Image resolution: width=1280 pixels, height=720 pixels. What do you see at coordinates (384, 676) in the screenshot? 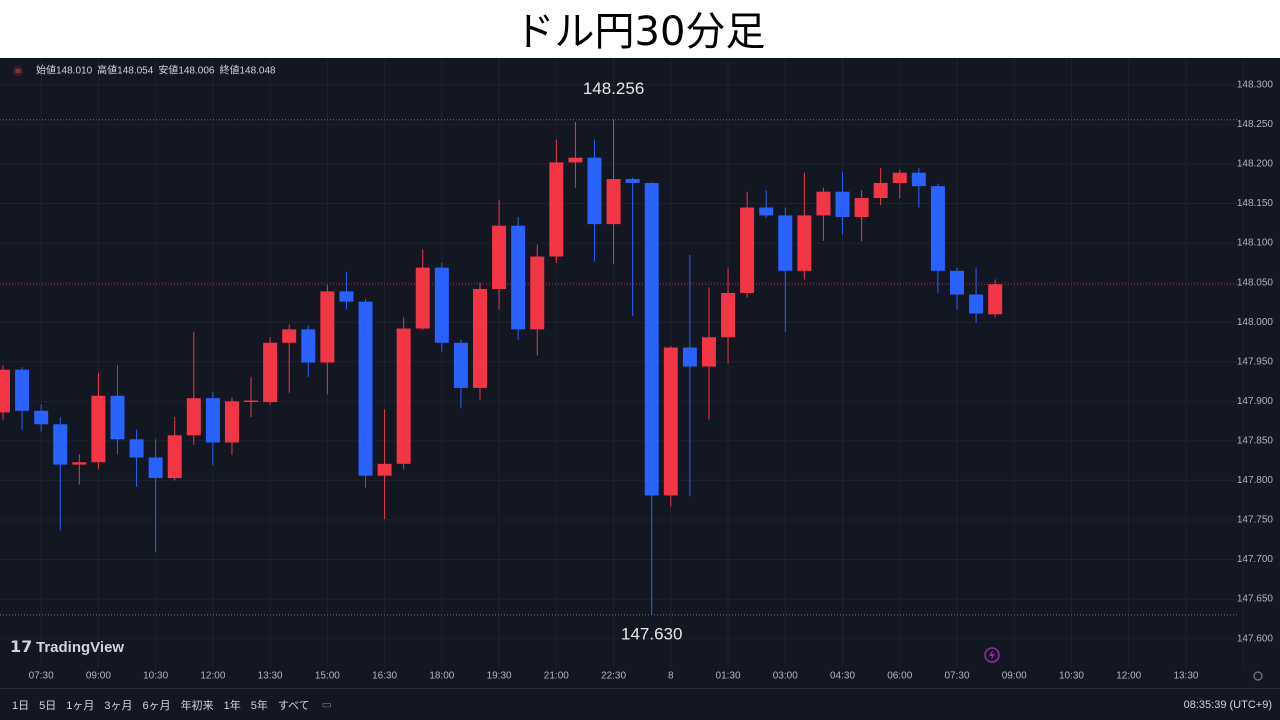
I see `x-tick-label: 16:30` at bounding box center [384, 676].